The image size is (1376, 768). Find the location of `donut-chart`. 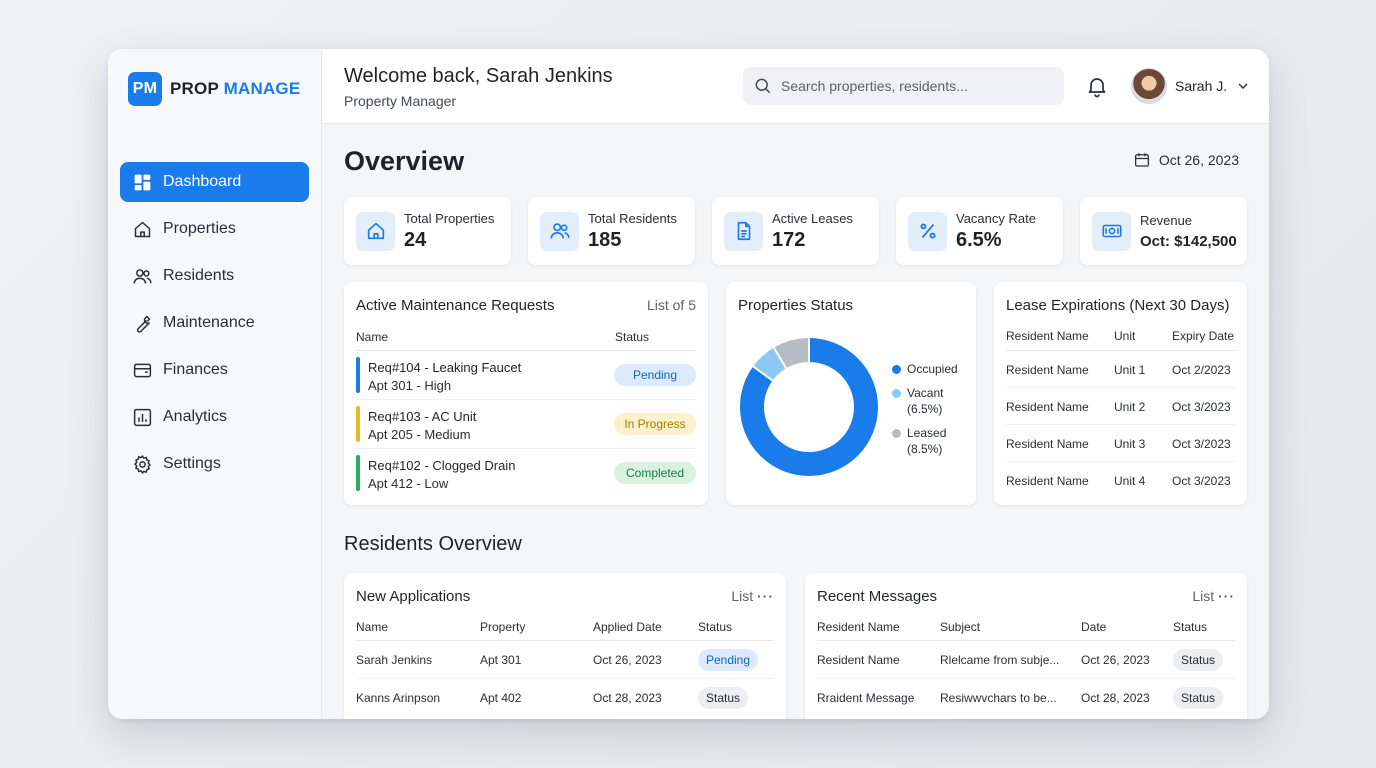

donut-chart is located at coordinates (809, 407).